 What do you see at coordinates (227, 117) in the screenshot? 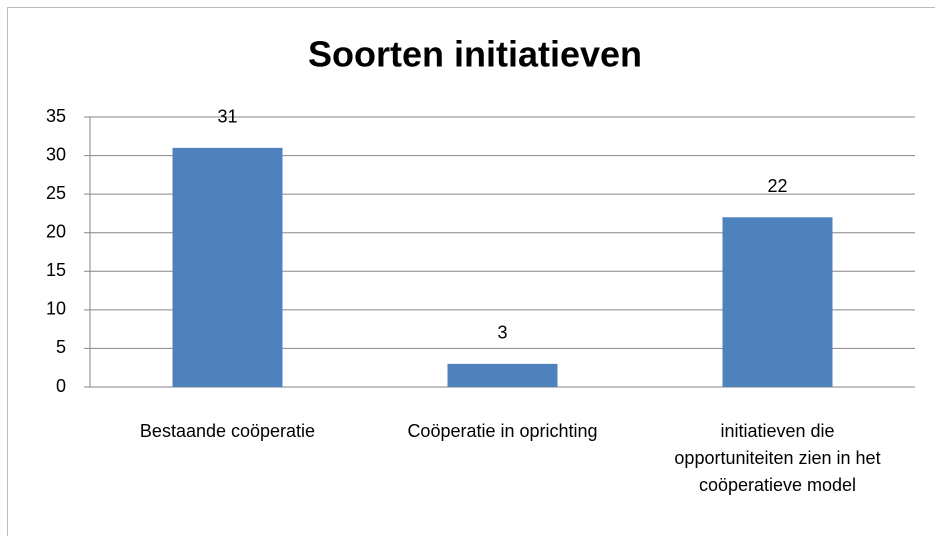
I see `value-label: 31` at bounding box center [227, 117].